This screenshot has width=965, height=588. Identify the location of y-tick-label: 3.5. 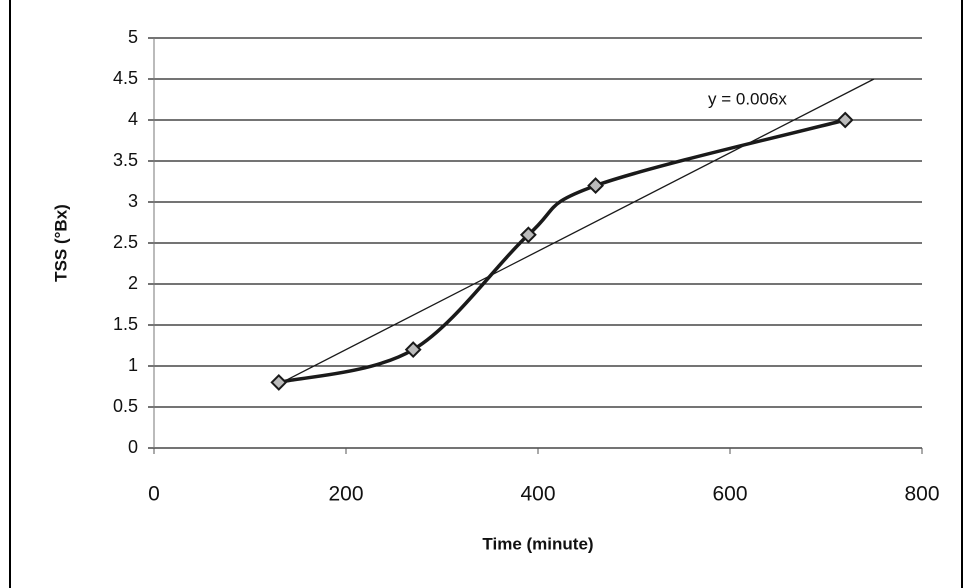
(125, 160).